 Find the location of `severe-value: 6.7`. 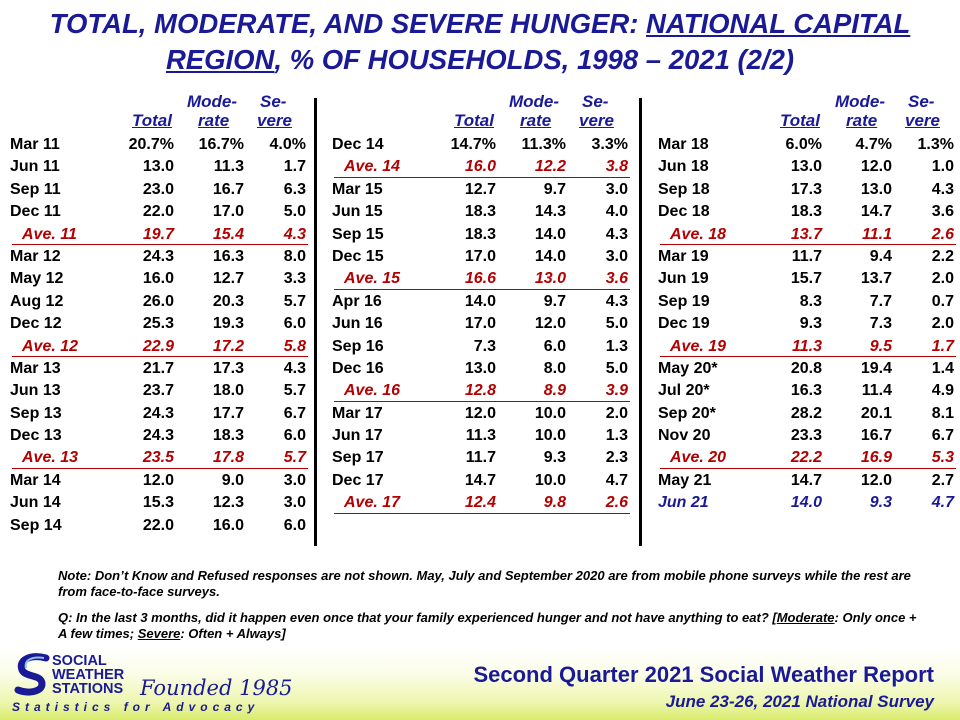

severe-value: 6.7 is located at coordinates (942, 436).